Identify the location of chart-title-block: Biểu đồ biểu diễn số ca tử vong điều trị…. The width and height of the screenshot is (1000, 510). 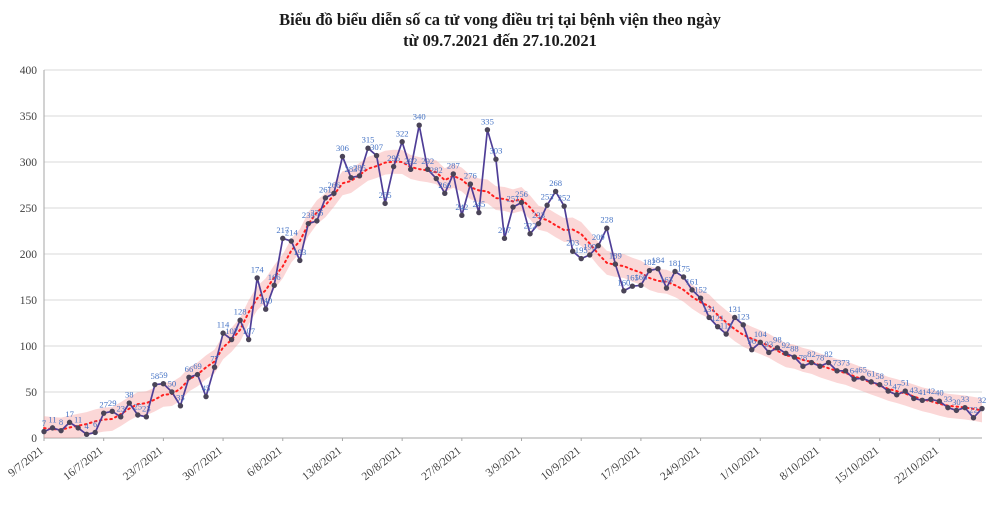
(500, 25).